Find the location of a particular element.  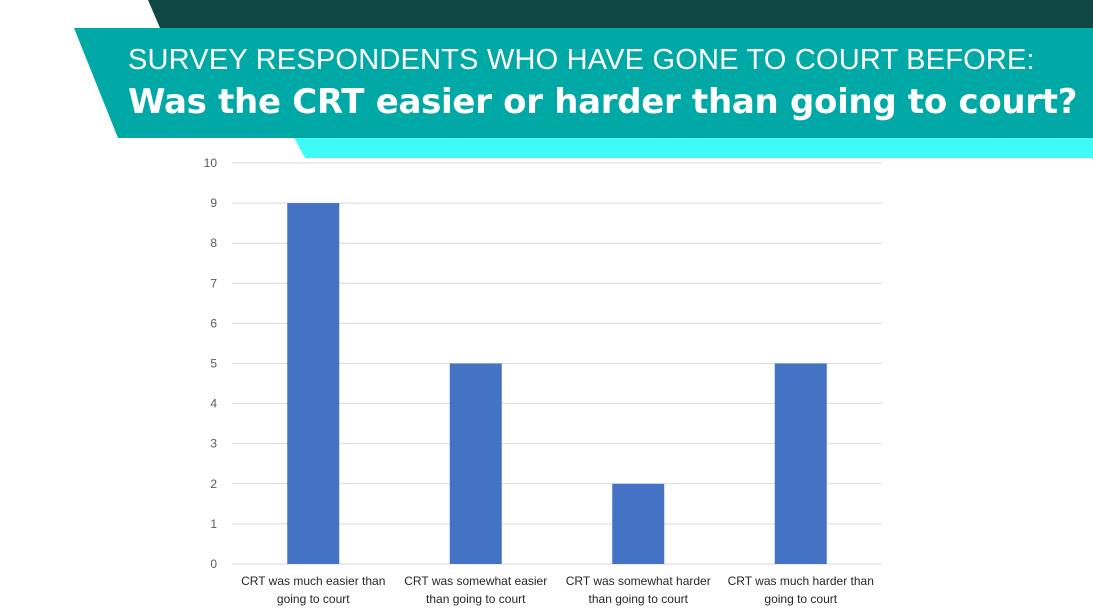

y-tick-label: 7 is located at coordinates (213, 283).